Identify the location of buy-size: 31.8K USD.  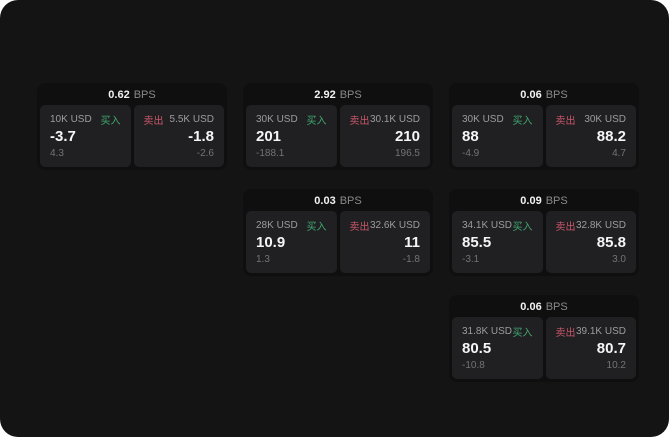
(487, 331).